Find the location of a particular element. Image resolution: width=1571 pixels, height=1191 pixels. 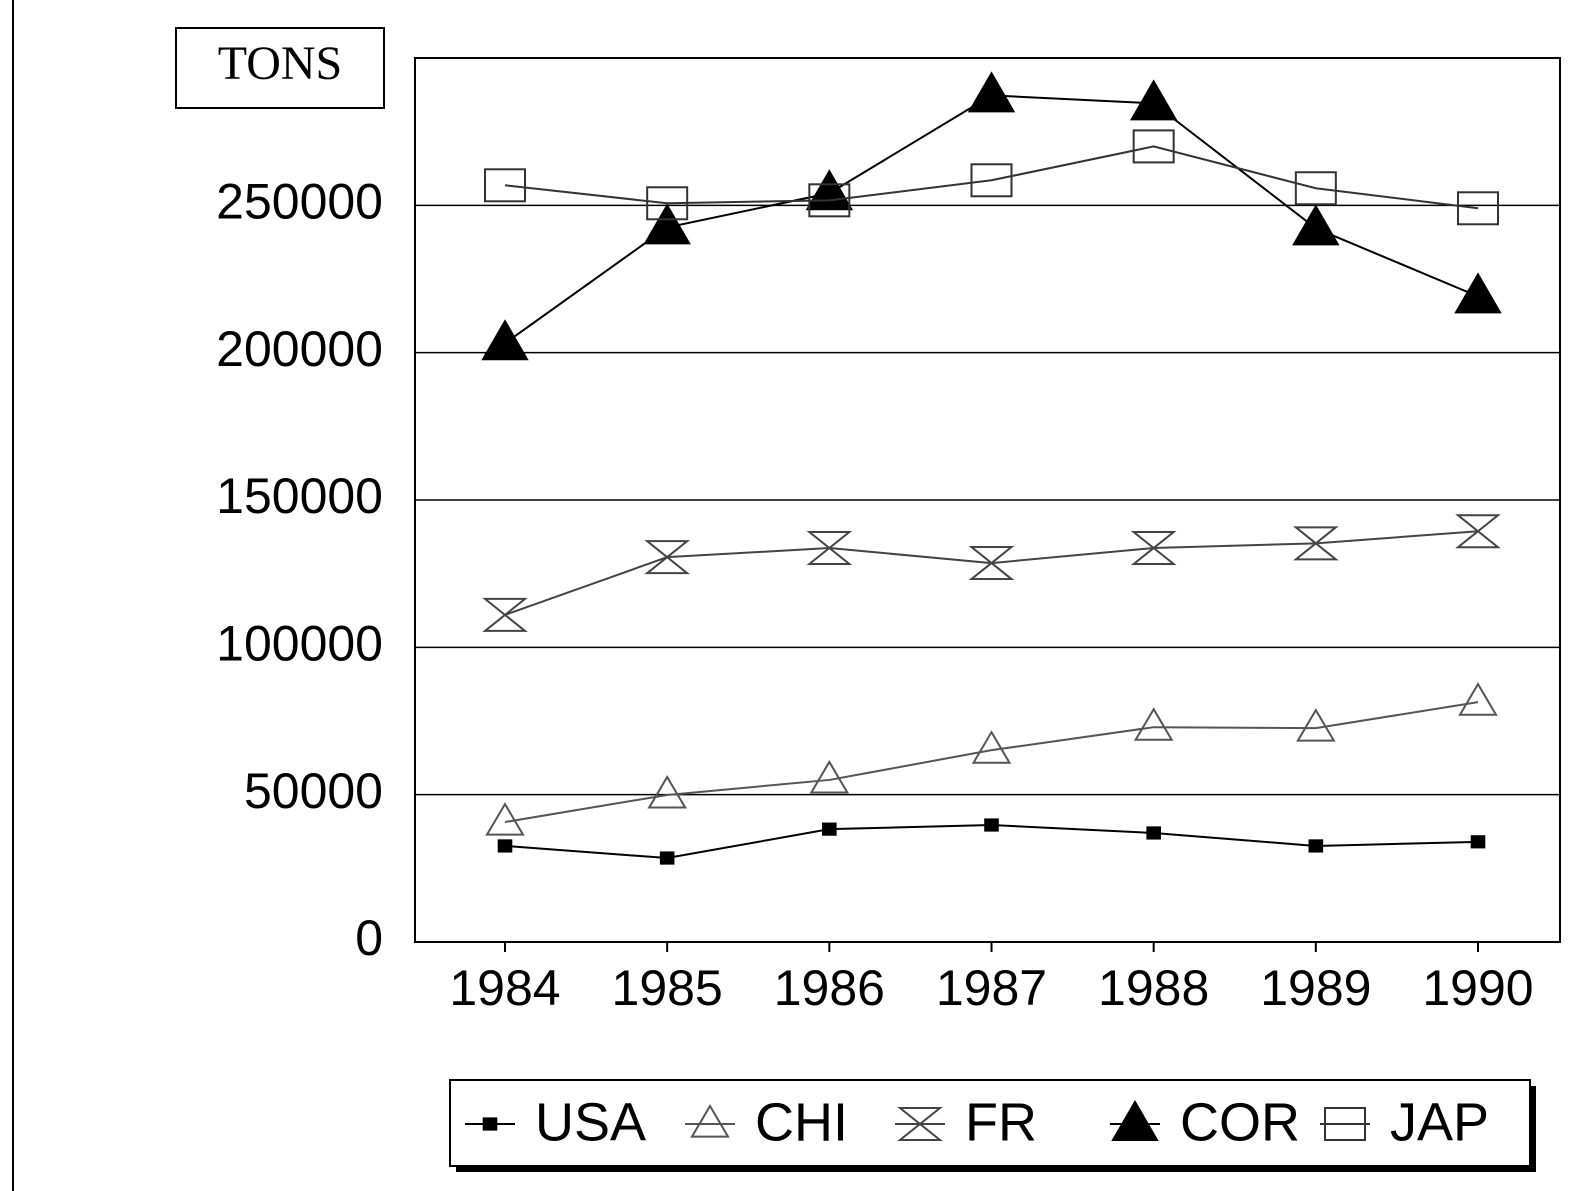

y-tick-label: 150000 is located at coordinates (299, 496).